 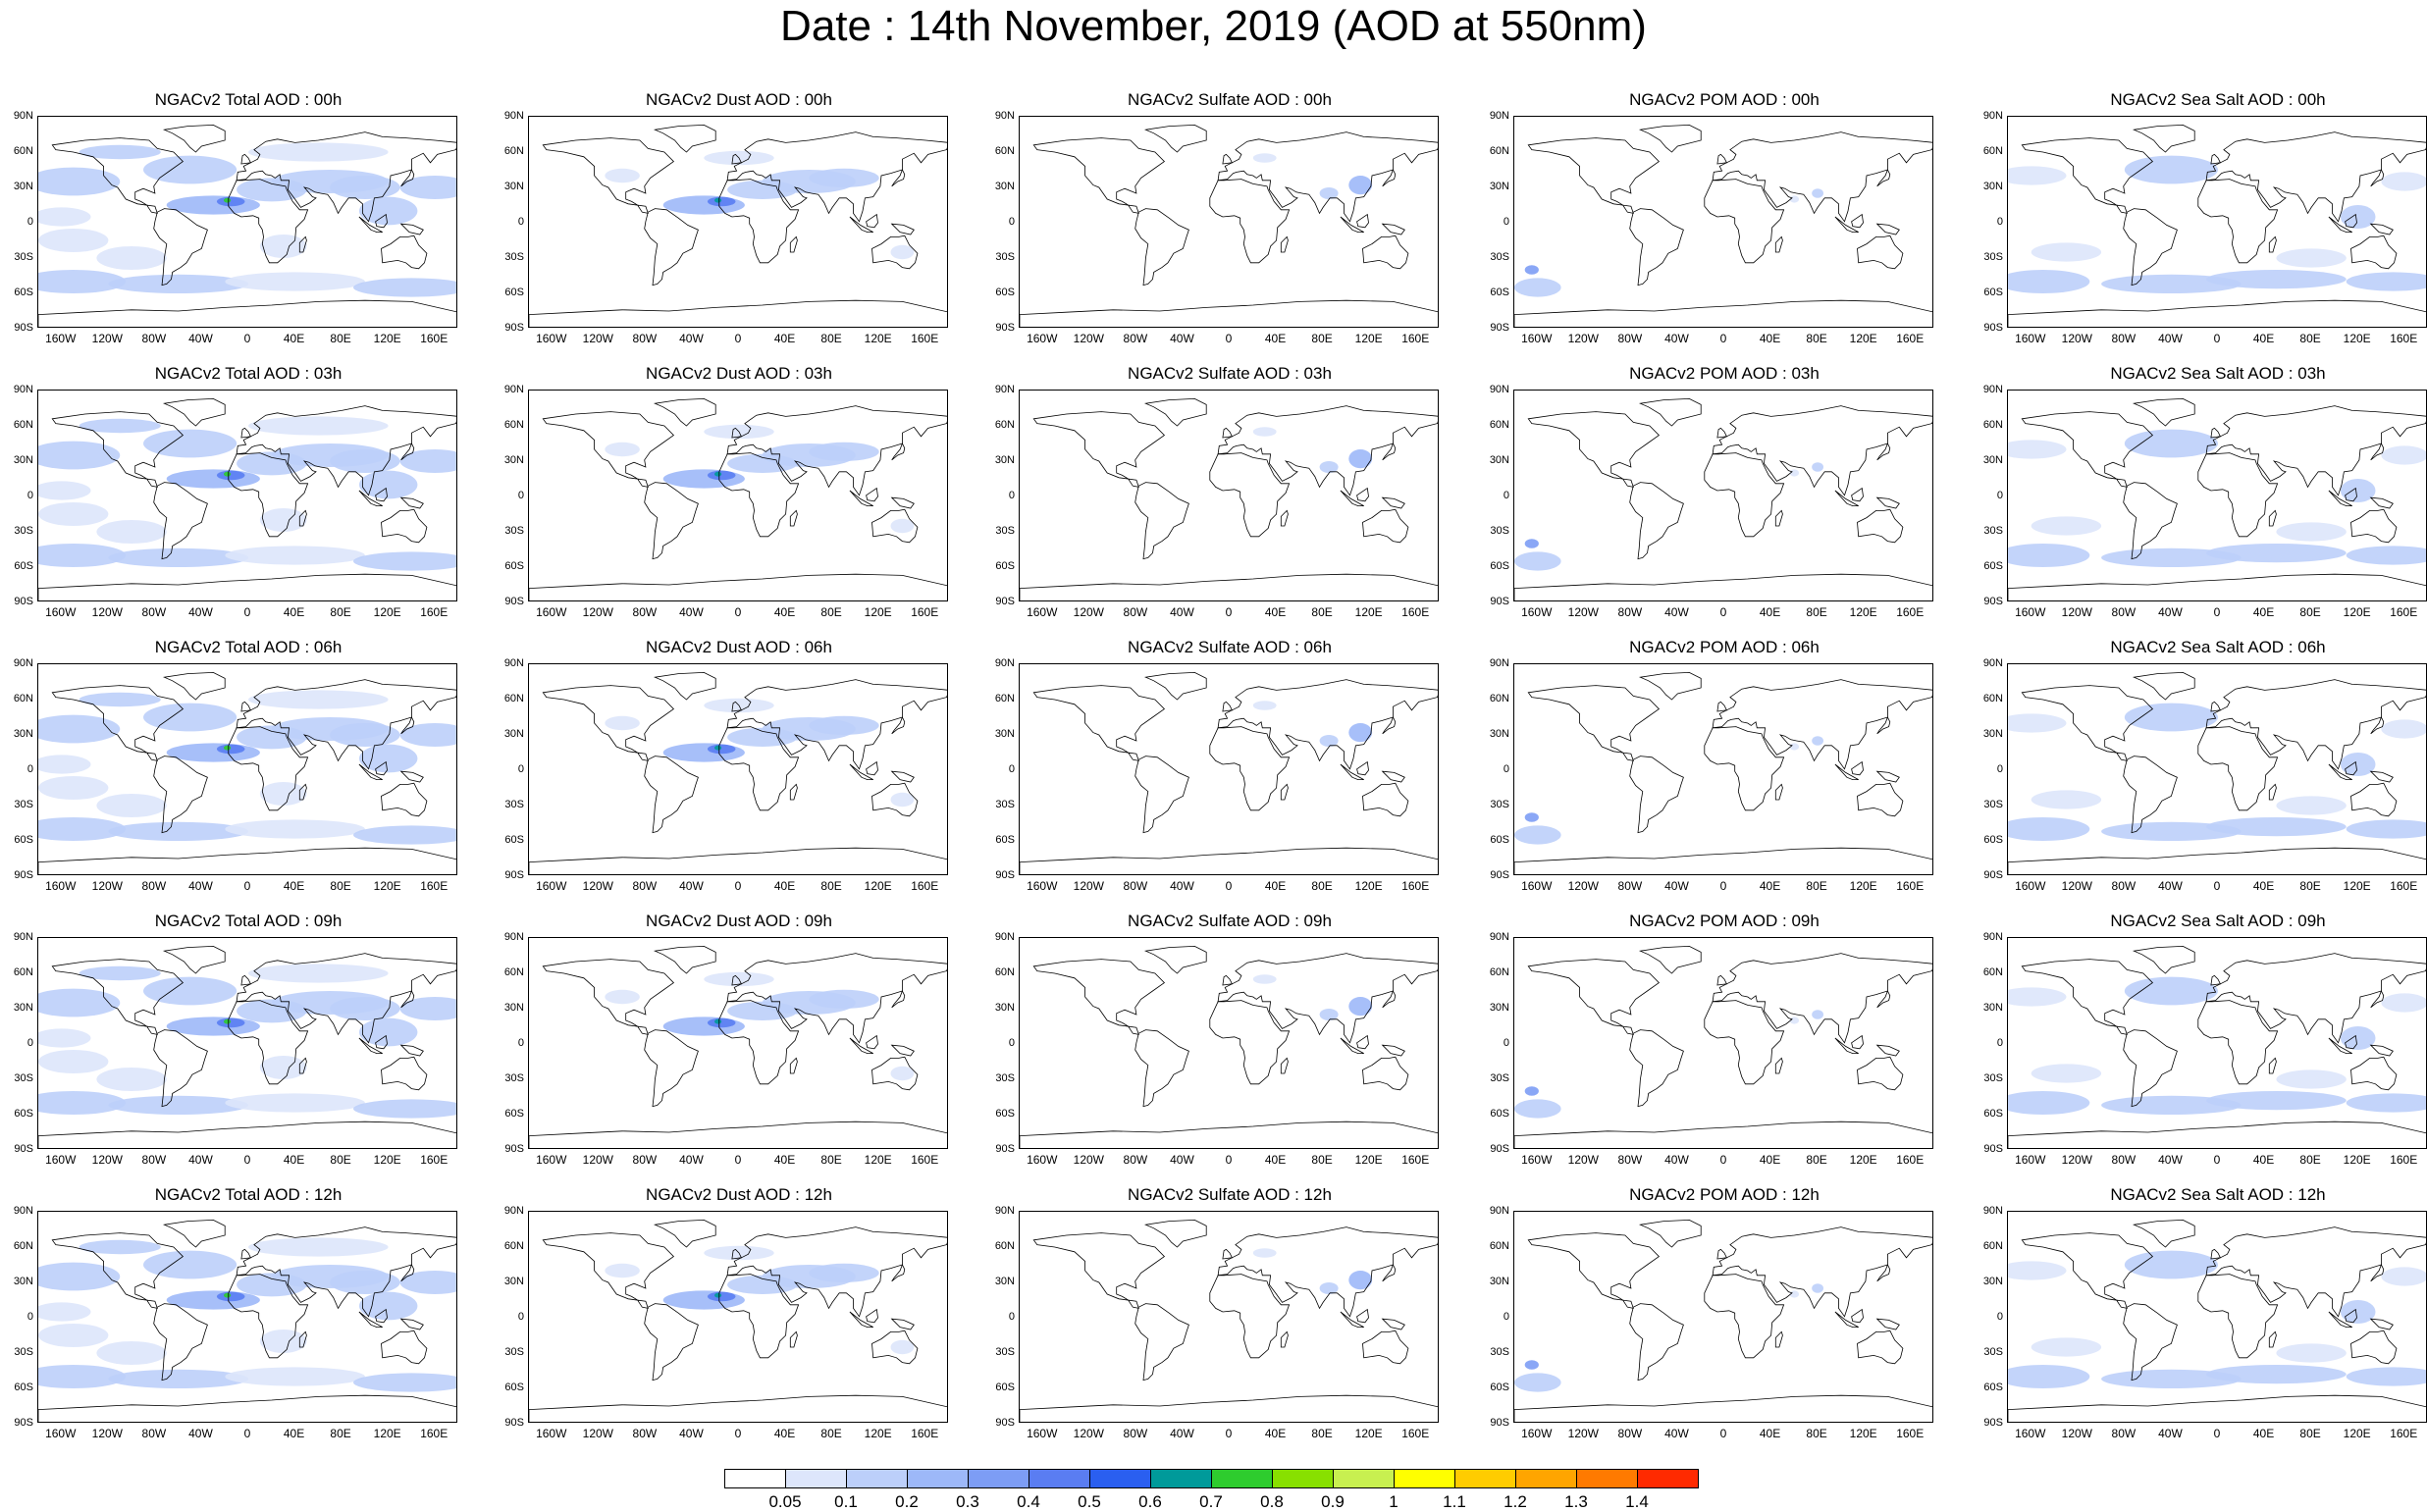 I want to click on lon-tick-label: 0, so click(x=2217, y=338).